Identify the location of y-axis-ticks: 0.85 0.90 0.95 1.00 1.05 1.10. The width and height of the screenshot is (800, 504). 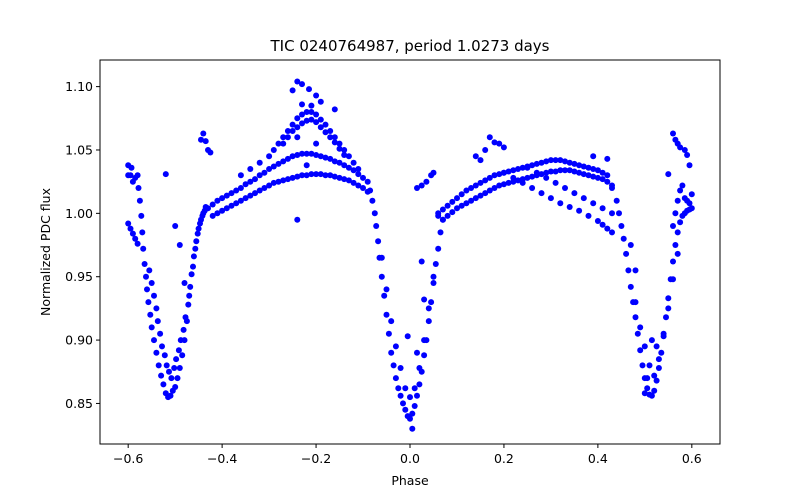
(82, 245).